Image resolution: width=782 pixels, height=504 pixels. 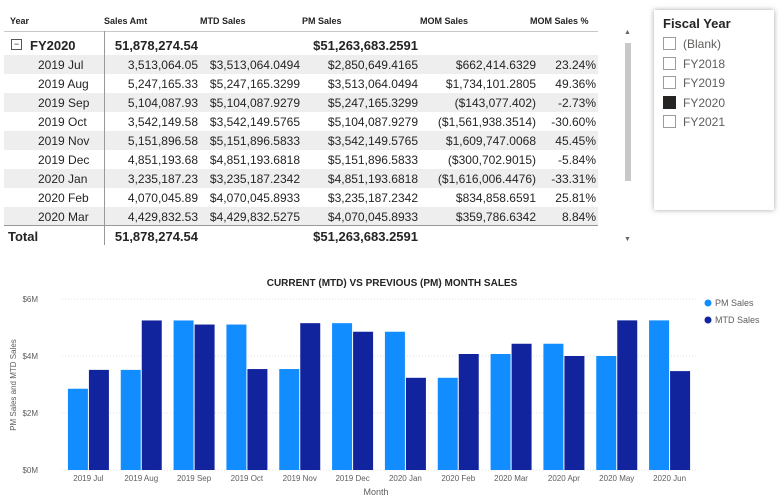 What do you see at coordinates (301, 235) in the screenshot?
I see `total-row: Total 51,878,274.54 $51,263,683.2591` at bounding box center [301, 235].